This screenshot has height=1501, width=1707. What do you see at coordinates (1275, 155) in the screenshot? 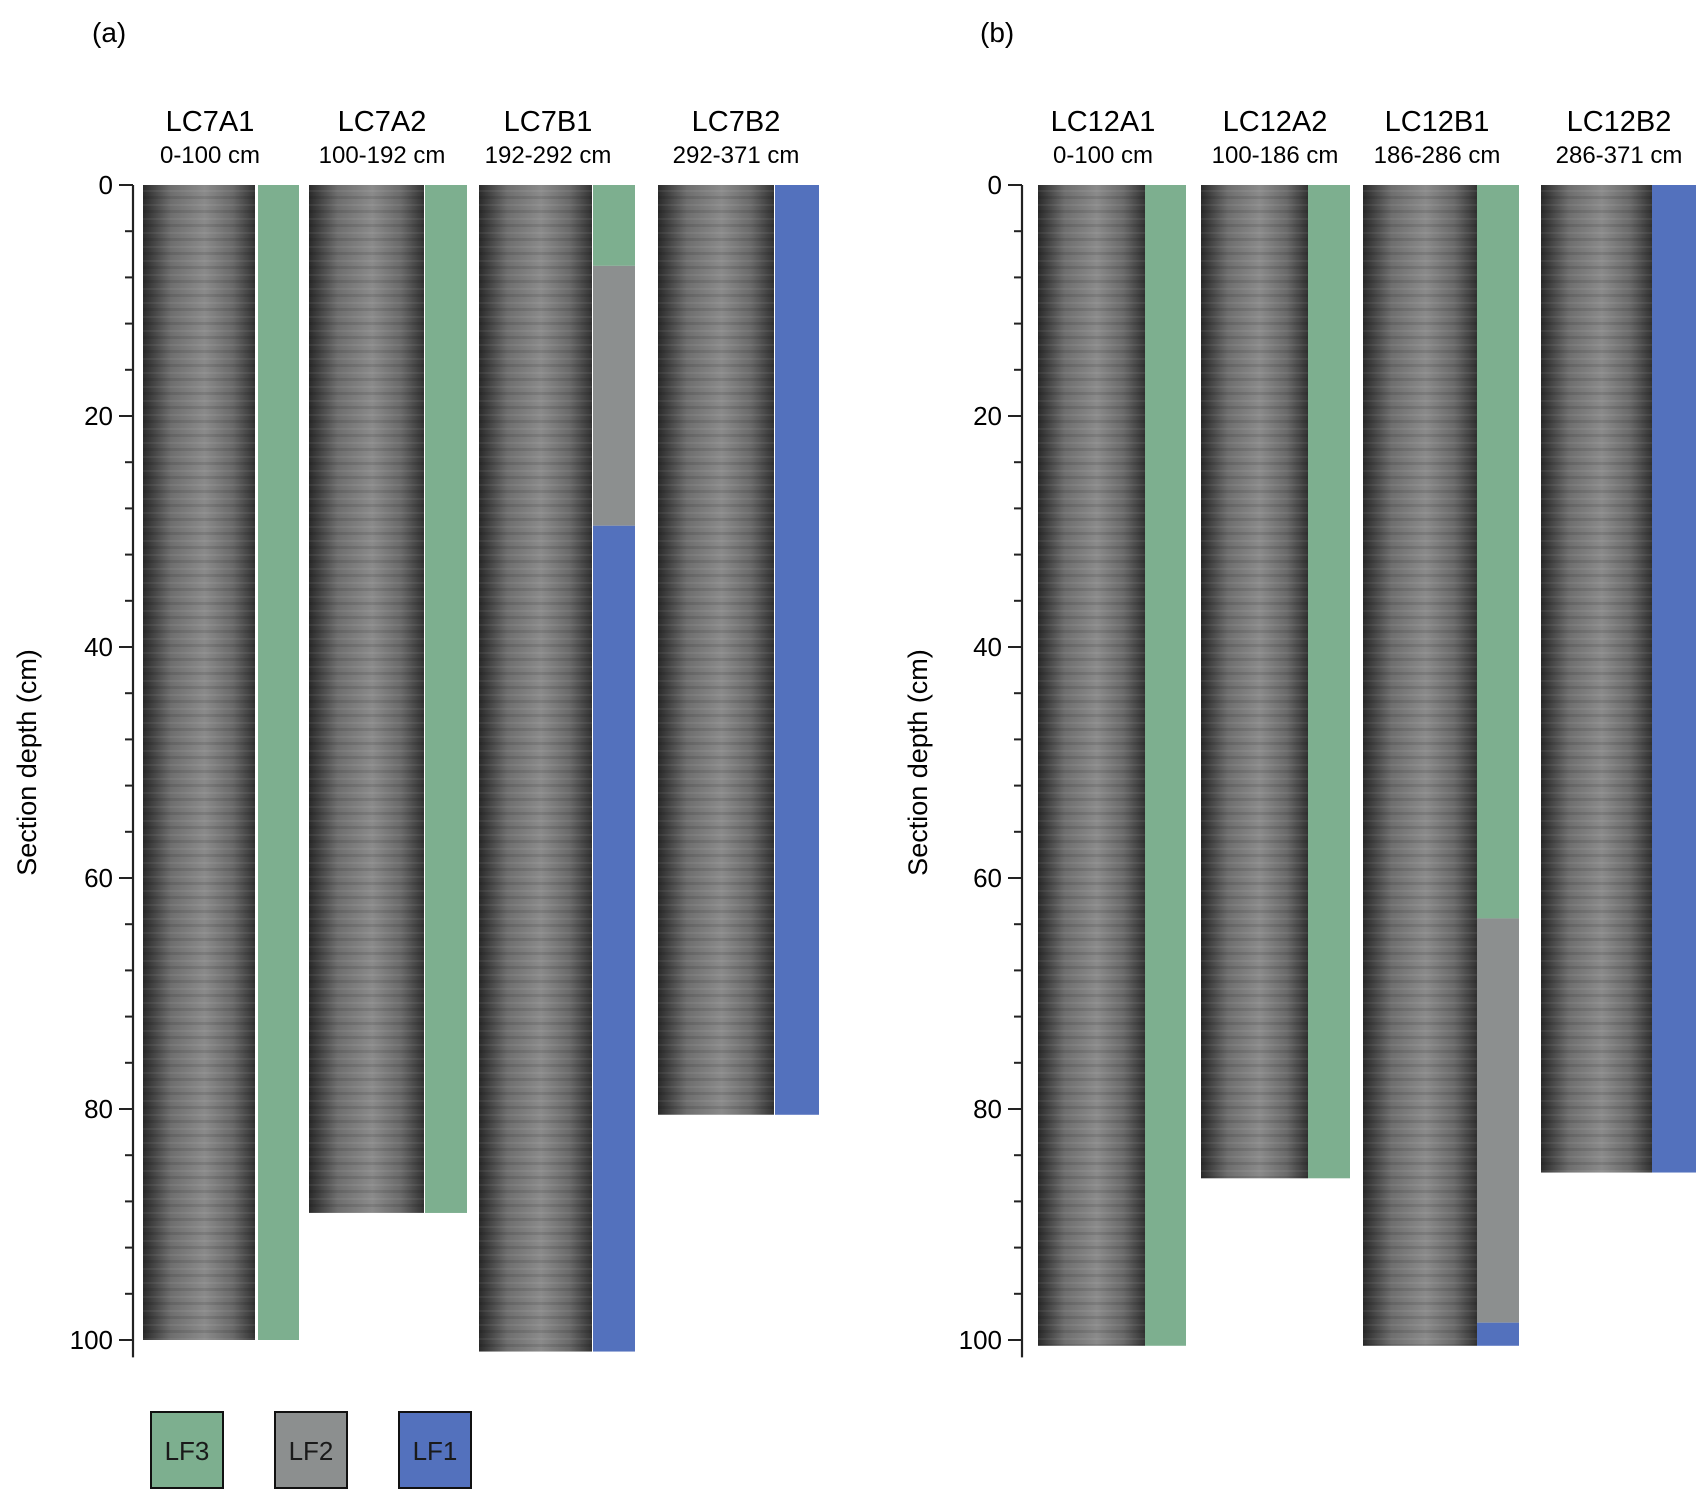
I see `core-depth-range: 100-186 cm` at bounding box center [1275, 155].